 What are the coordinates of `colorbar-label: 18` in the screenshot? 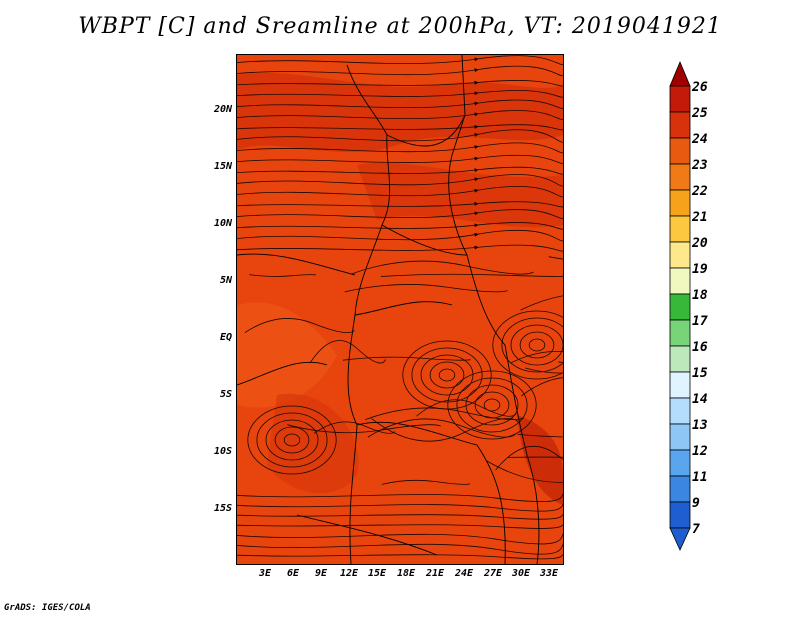 It's located at (700, 295).